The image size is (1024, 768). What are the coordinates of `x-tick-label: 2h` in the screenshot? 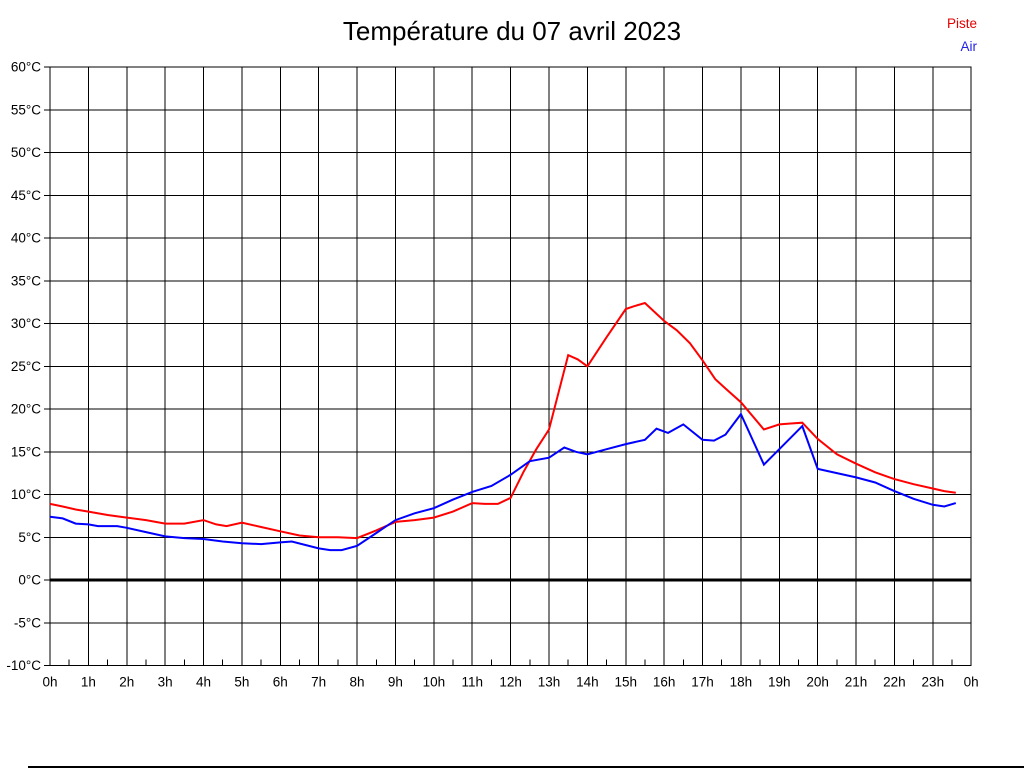 It's located at (126, 682).